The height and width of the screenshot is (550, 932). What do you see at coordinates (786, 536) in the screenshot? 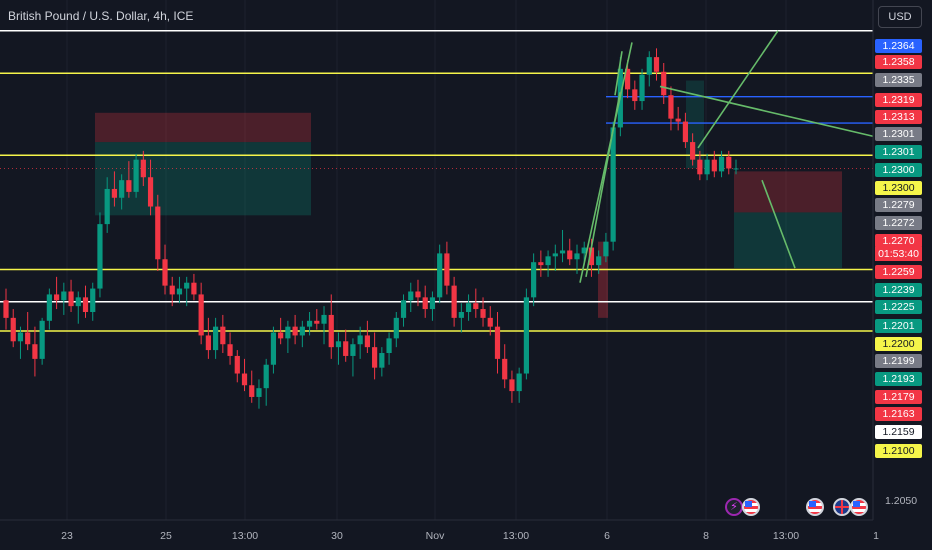
I see `time-axis-tick: 13:00` at bounding box center [786, 536].